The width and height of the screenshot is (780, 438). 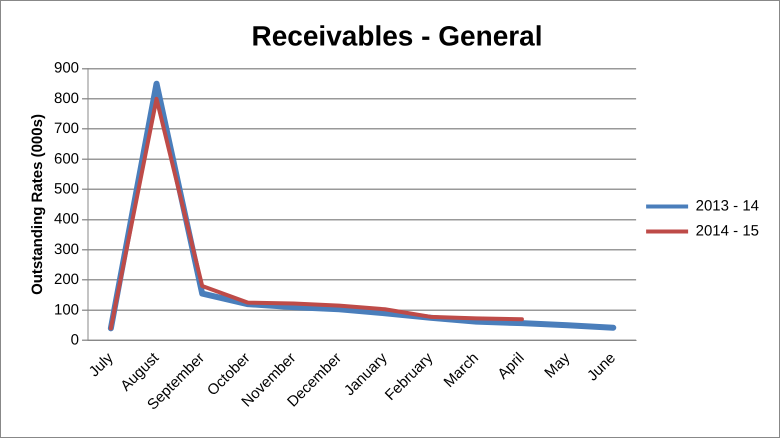 I want to click on y-tick-label: 400, so click(x=67, y=219).